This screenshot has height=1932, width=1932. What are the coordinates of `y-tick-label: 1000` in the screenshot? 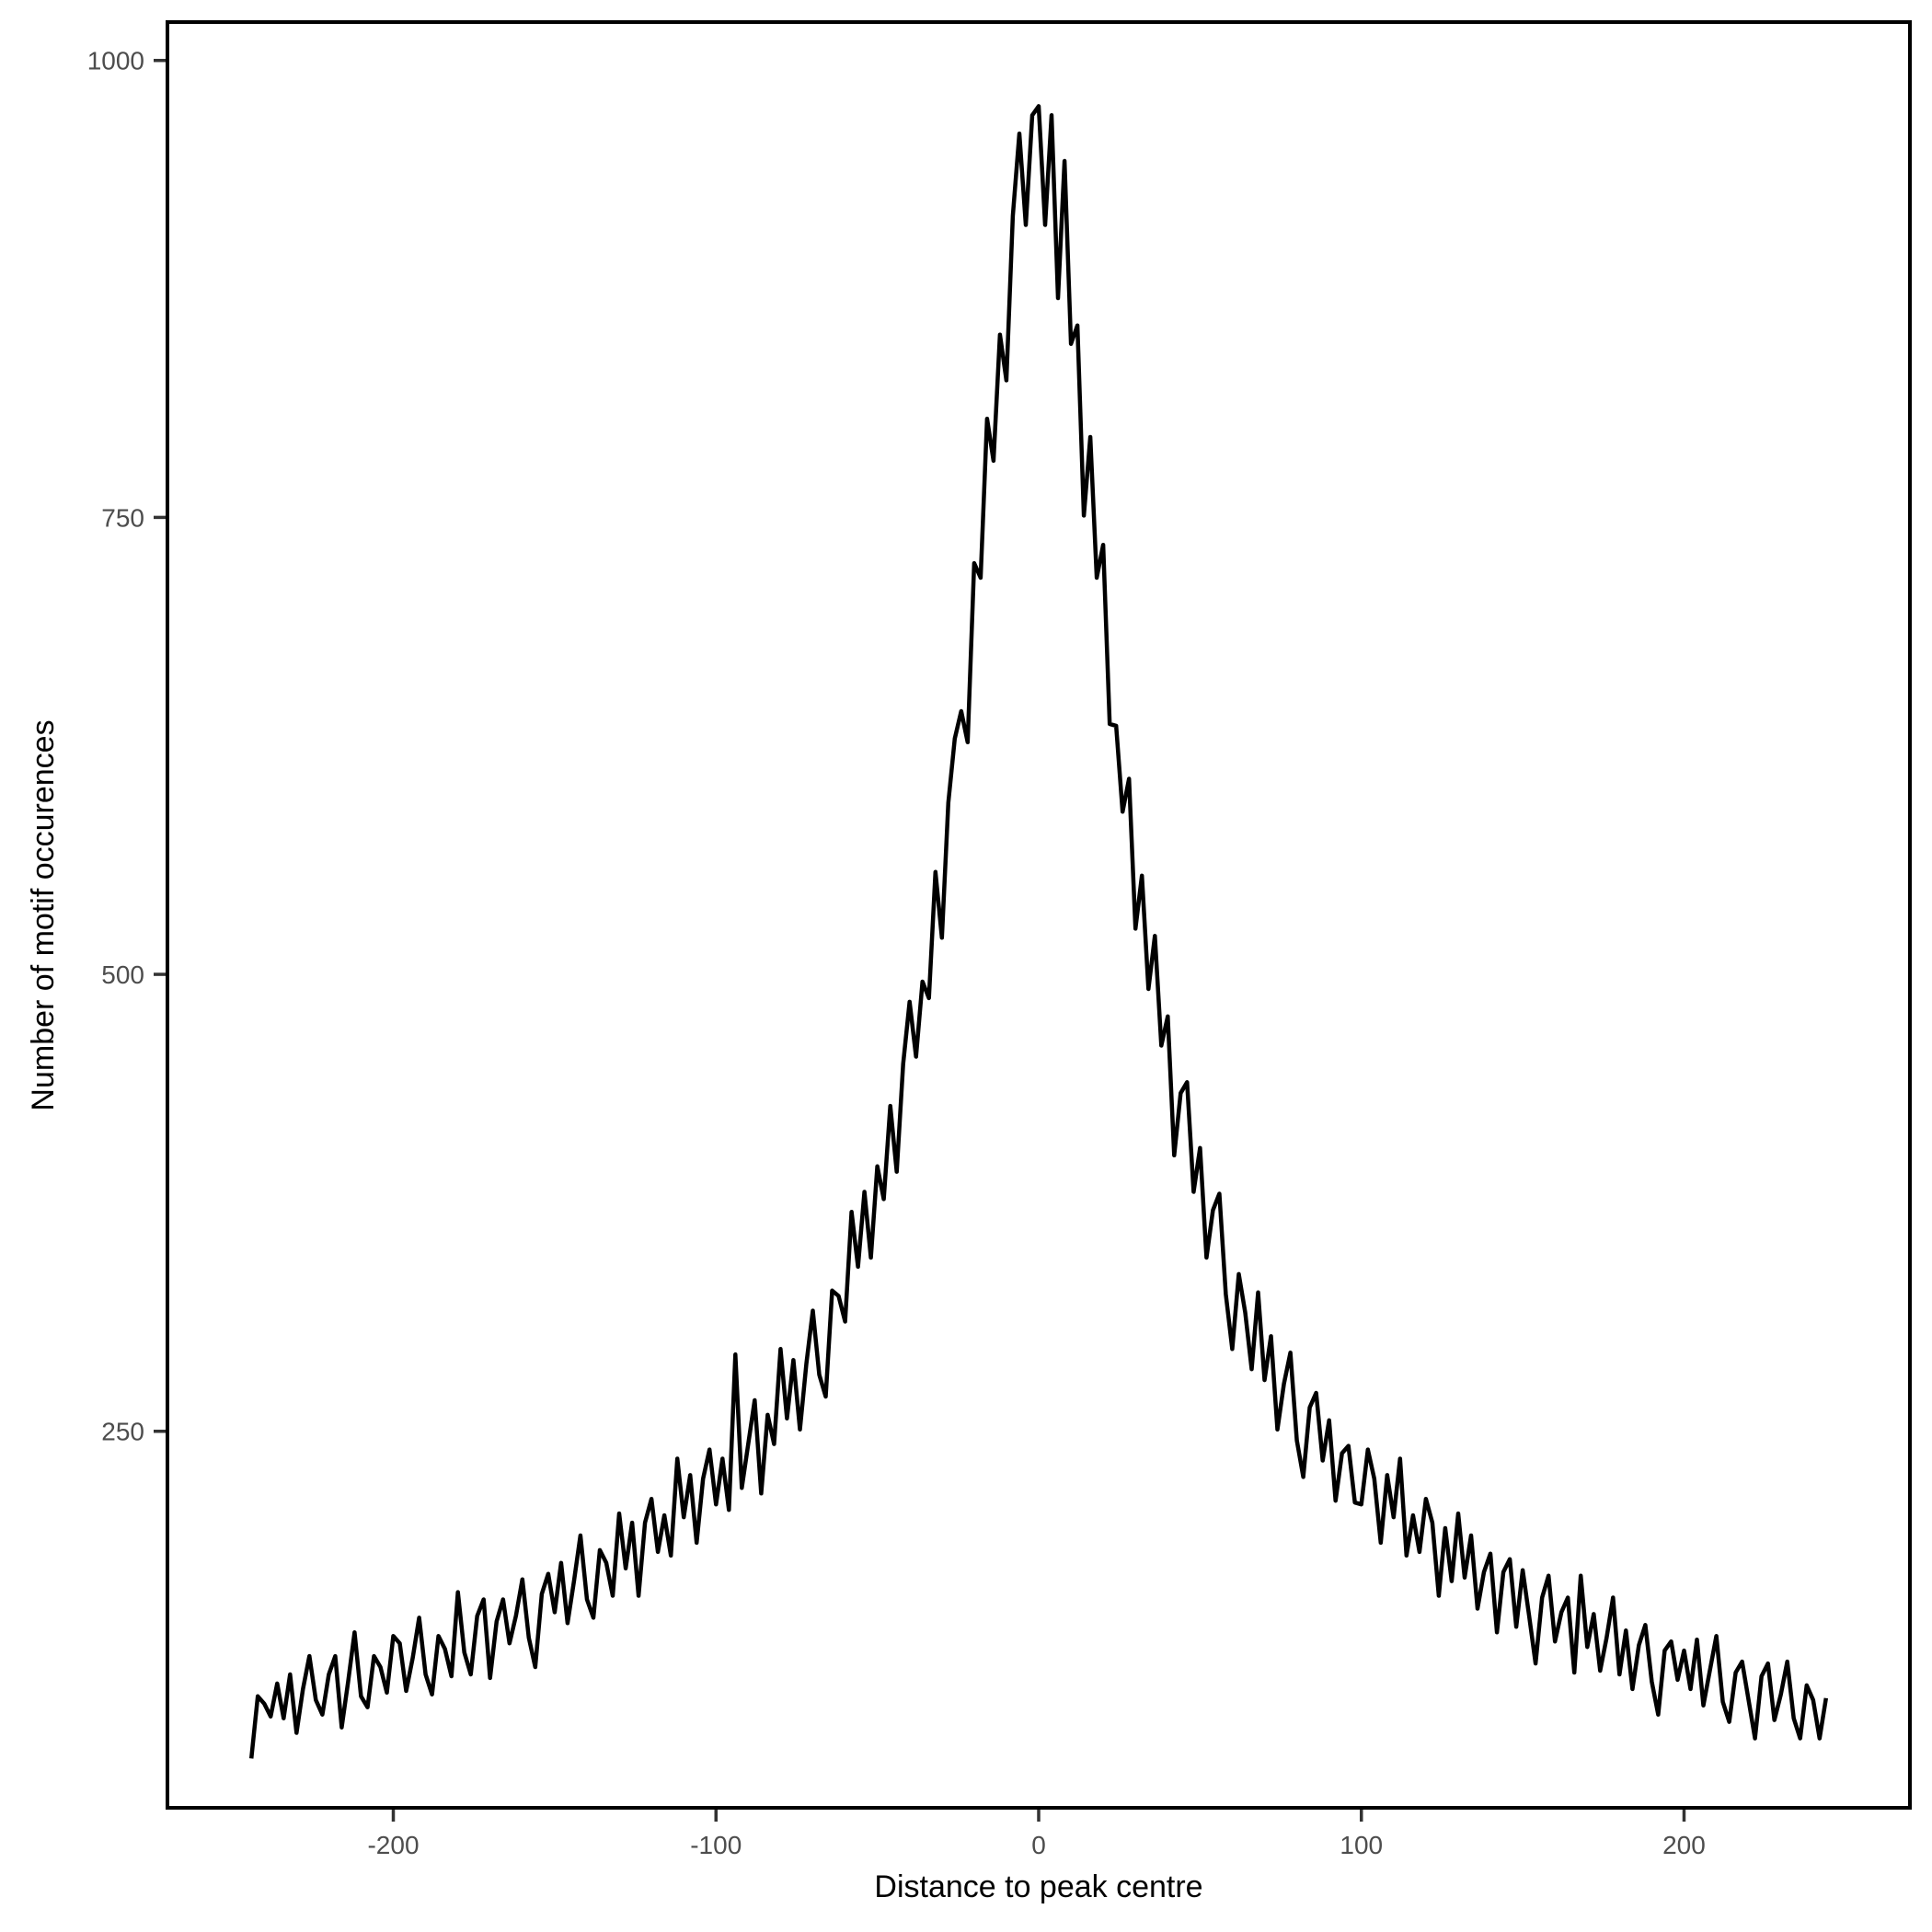 It's located at (115, 61).